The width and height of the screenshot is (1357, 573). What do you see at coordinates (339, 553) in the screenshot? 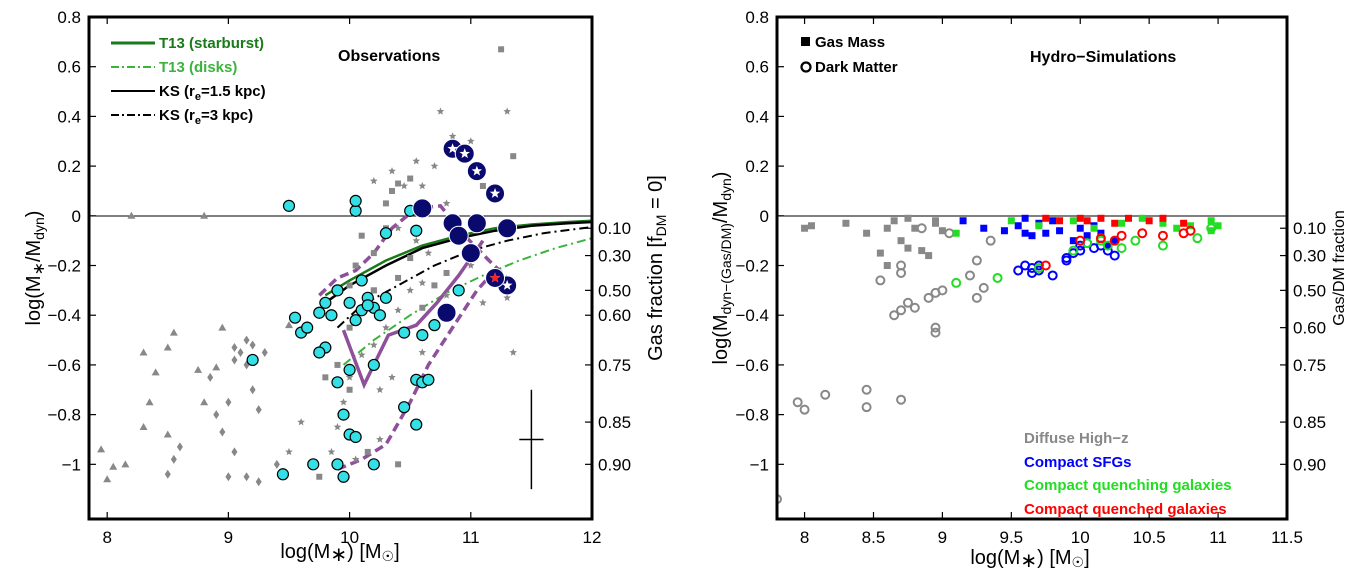
I see `left-xlabel: log(M∗) [M☉]` at bounding box center [339, 553].